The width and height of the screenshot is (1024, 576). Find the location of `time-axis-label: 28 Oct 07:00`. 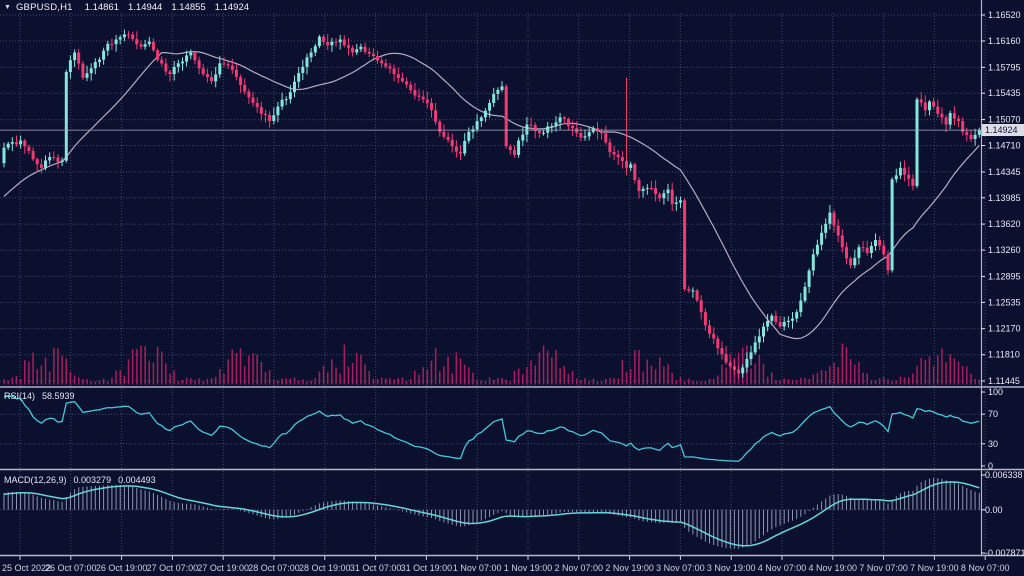

time-axis-label: 28 Oct 07:00 is located at coordinates (274, 568).